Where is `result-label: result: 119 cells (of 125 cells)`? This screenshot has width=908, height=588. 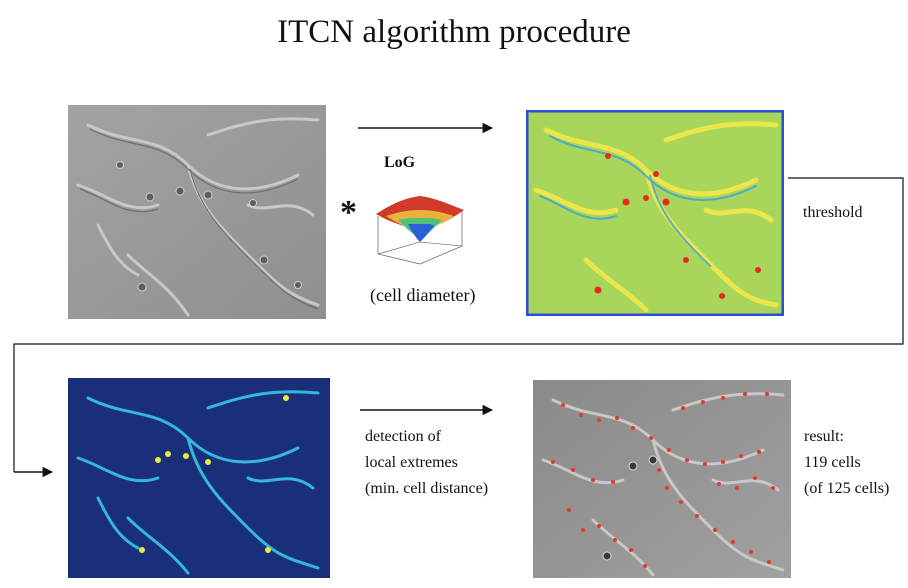
result-label: result: 119 cells (of 125 cells) is located at coordinates (846, 463).